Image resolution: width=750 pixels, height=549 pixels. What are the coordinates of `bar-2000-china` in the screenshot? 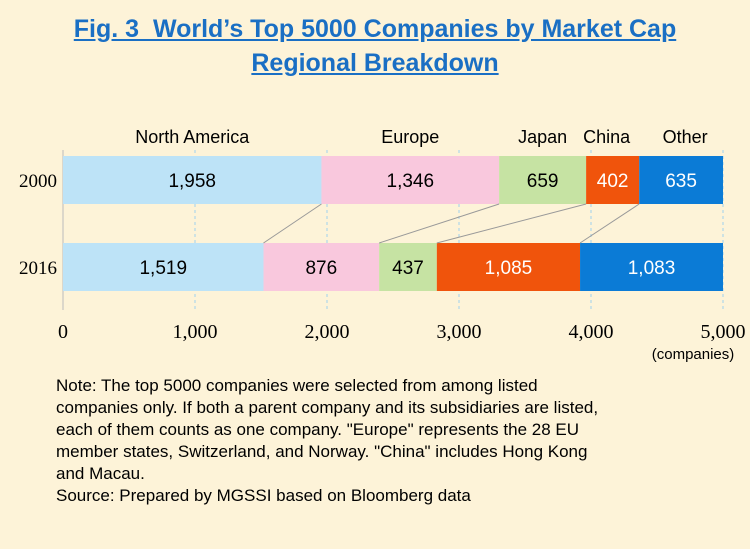 It's located at (613, 180).